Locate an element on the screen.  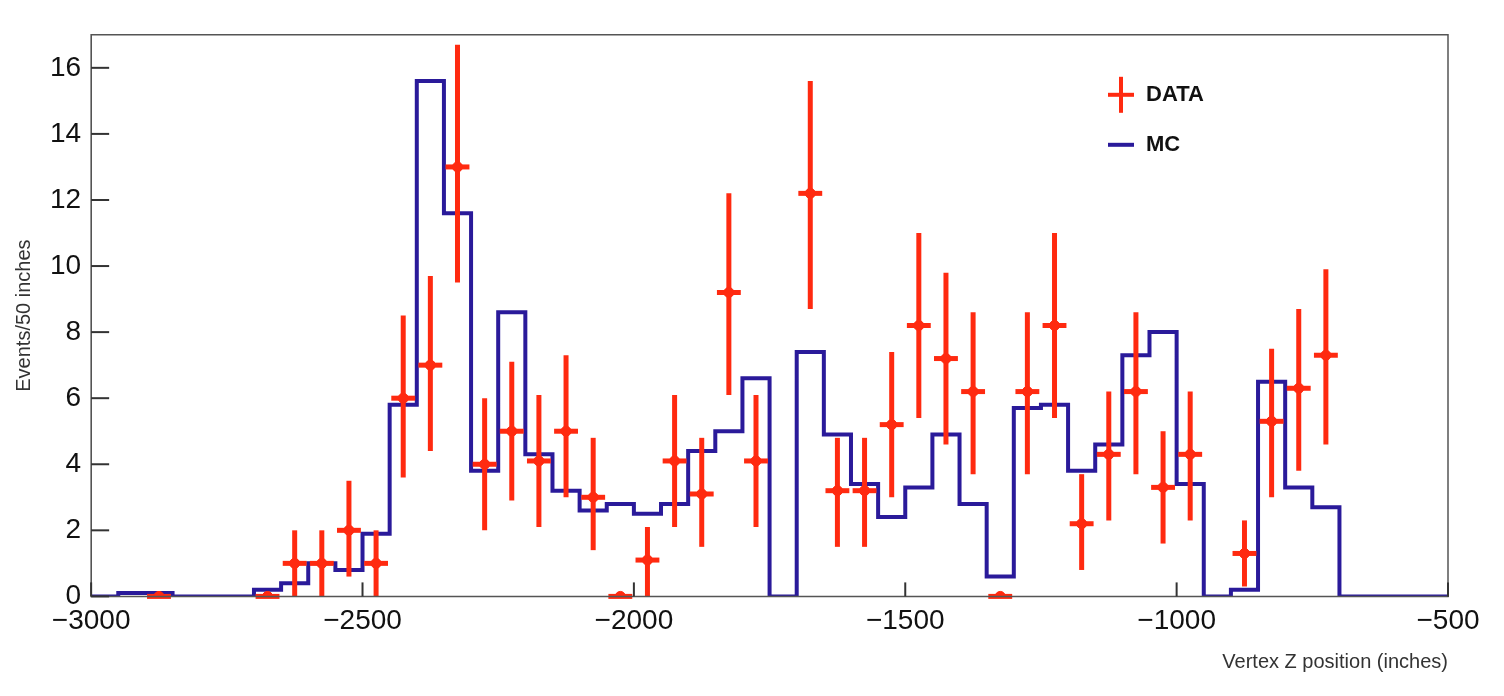
legend-label: MC is located at coordinates (1163, 143).